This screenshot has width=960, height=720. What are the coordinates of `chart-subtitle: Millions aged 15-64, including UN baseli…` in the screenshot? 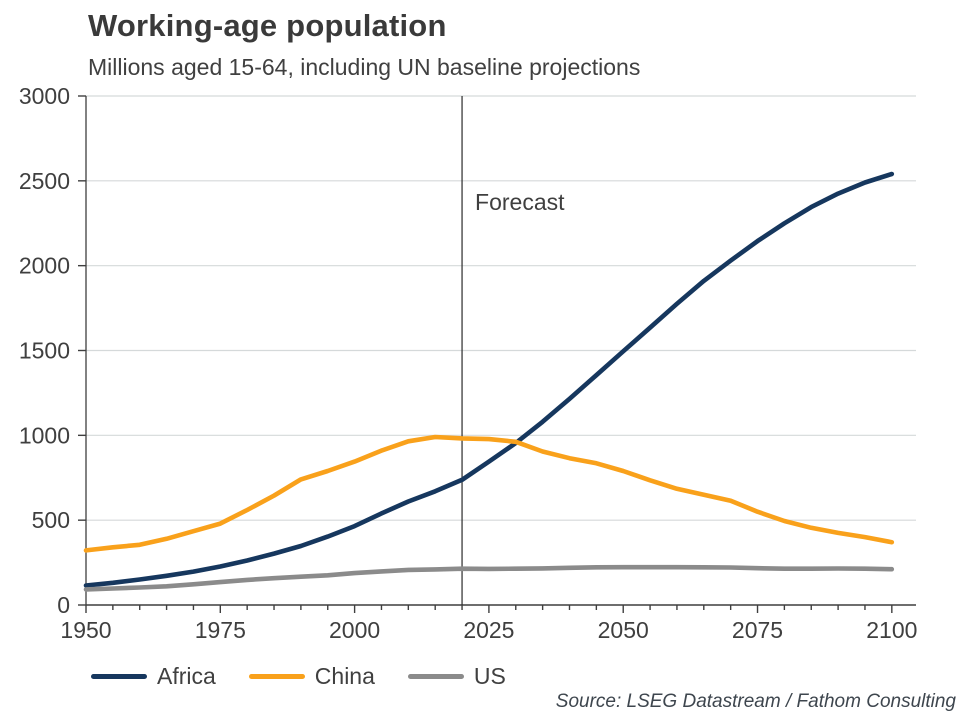 It's located at (364, 67).